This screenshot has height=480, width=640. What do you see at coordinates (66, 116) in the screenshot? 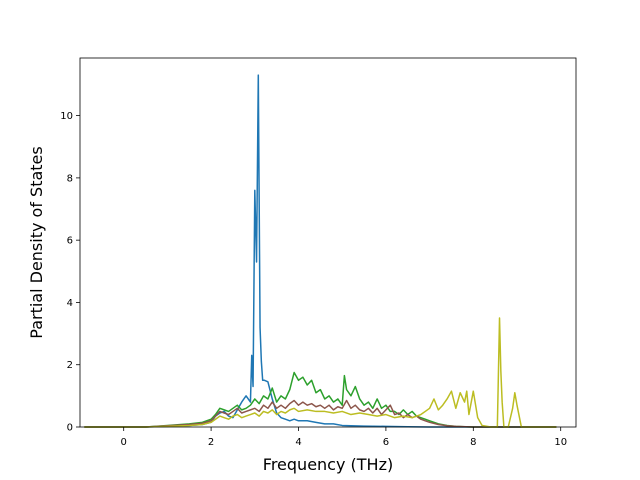
I see `y-tick-label: 10` at bounding box center [66, 116].